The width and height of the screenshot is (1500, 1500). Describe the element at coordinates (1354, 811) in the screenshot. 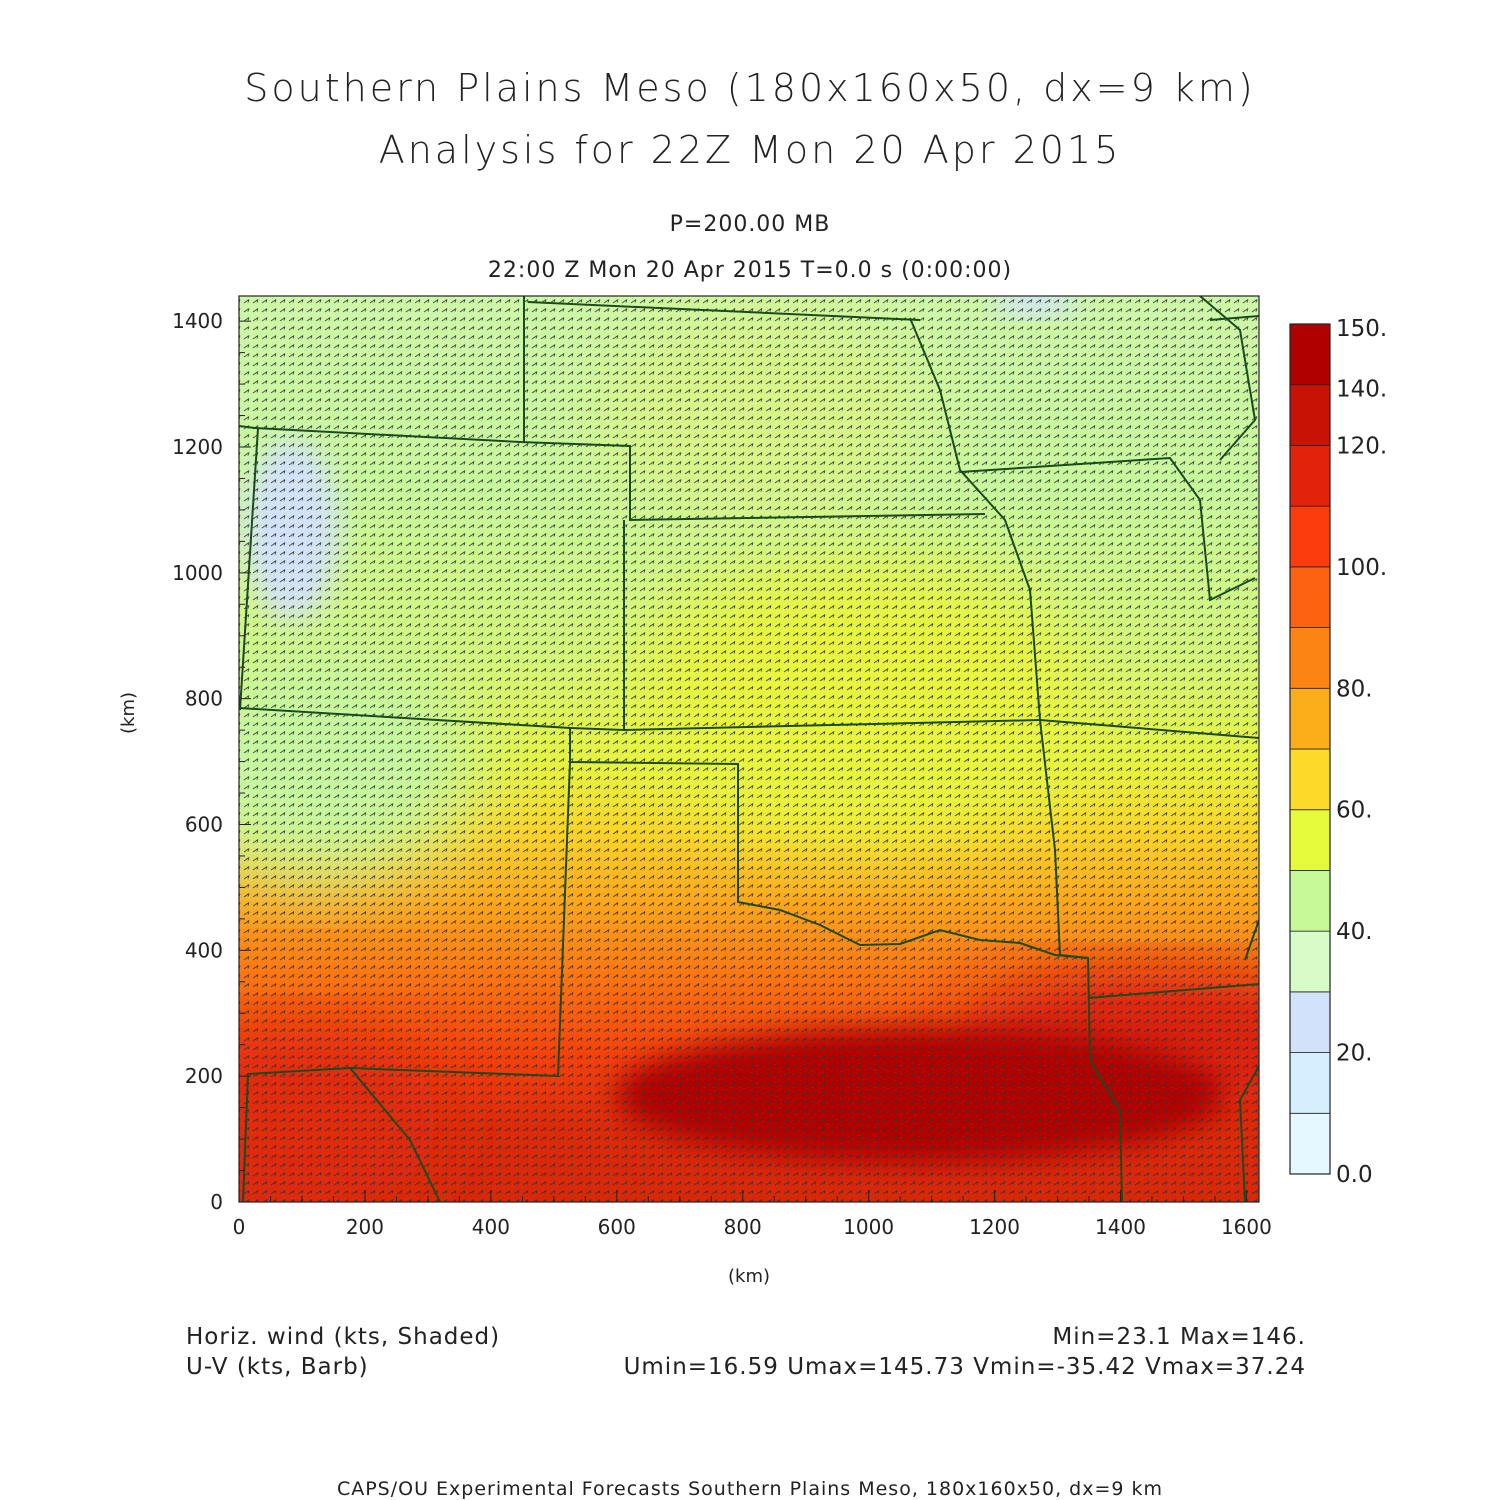

I see `colorbar-label: 60.` at that location.